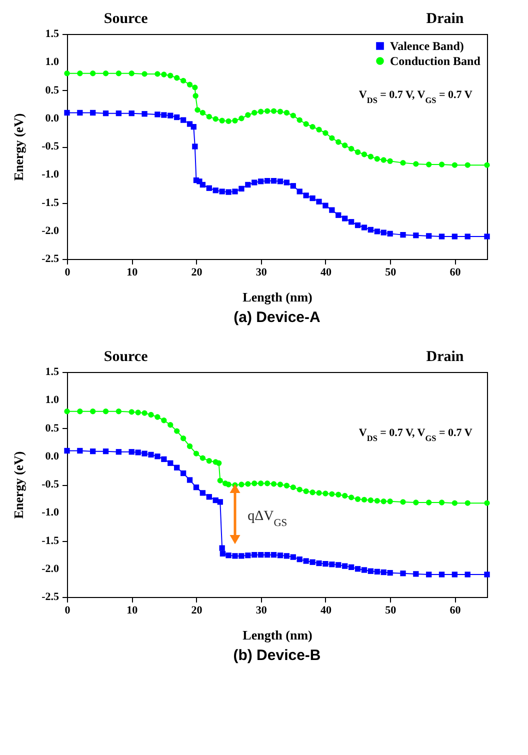 The image size is (528, 755). I want to click on y-tick-label: -1.5, so click(51, 202).